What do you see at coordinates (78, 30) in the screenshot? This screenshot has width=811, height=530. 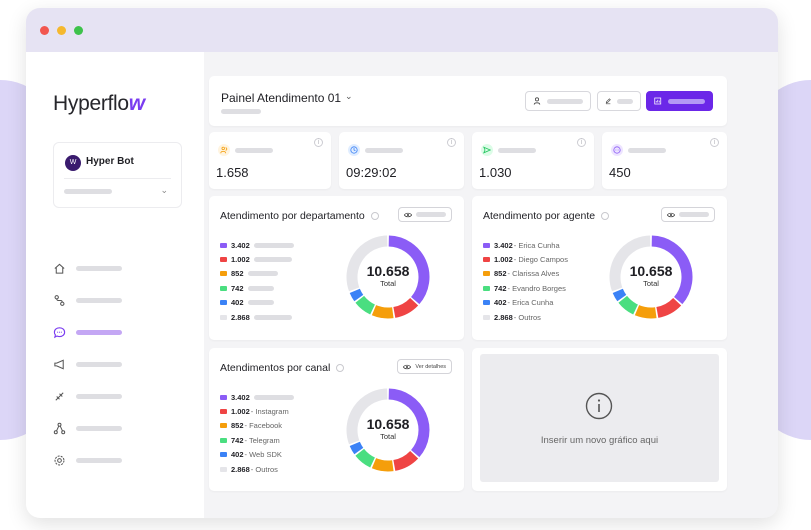 I see `maximize-window-button` at bounding box center [78, 30].